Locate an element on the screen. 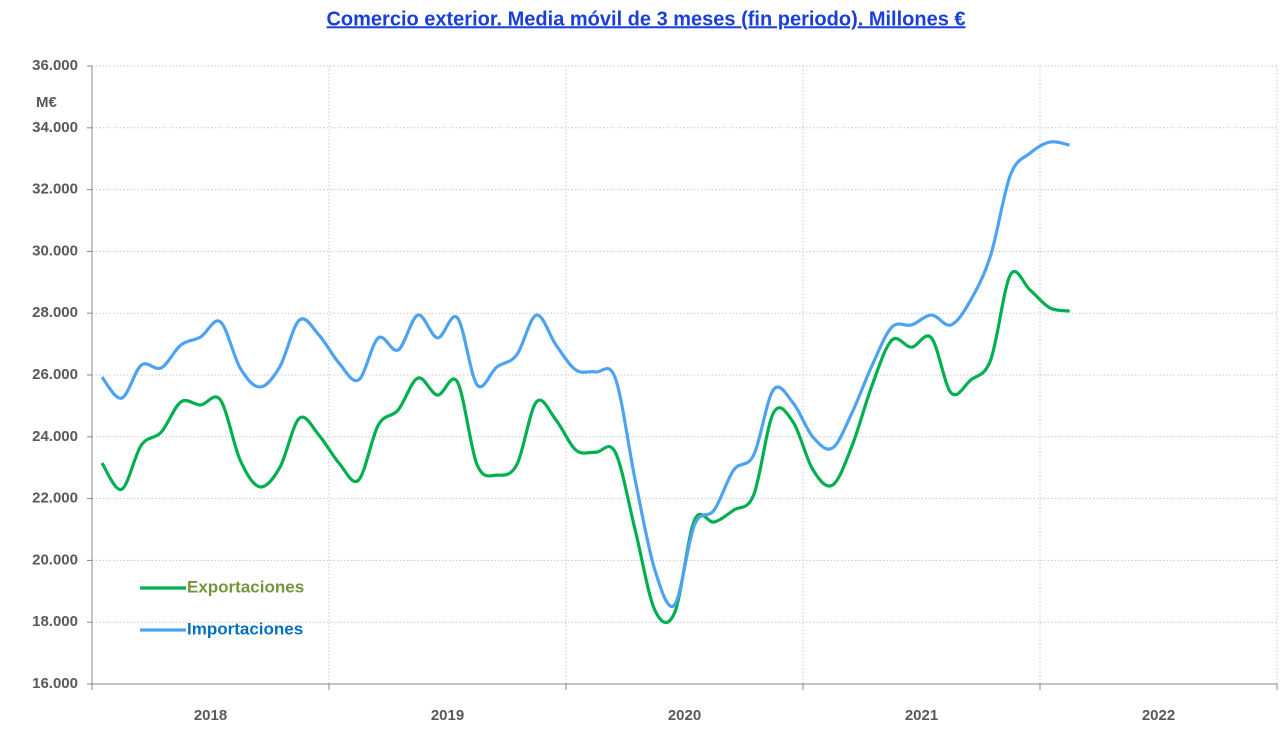 The image size is (1284, 729). y-tick-label: 18.000 is located at coordinates (55, 621).